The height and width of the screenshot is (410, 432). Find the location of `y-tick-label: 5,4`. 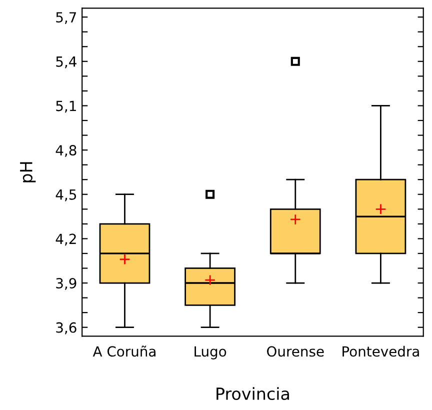

y-tick-label: 5,4 is located at coordinates (66, 62).